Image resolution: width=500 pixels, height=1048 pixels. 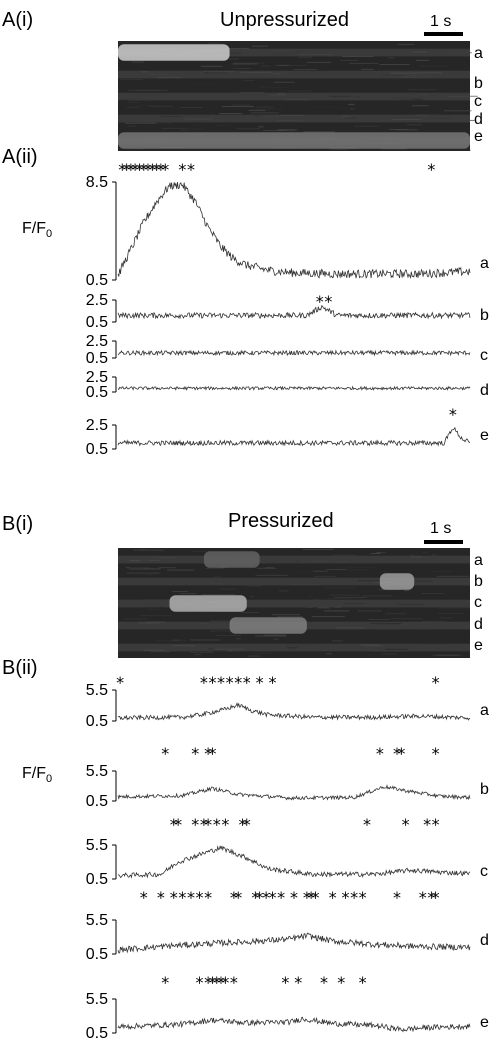 I want to click on kymograph-row-label-b: b, so click(x=478, y=83).